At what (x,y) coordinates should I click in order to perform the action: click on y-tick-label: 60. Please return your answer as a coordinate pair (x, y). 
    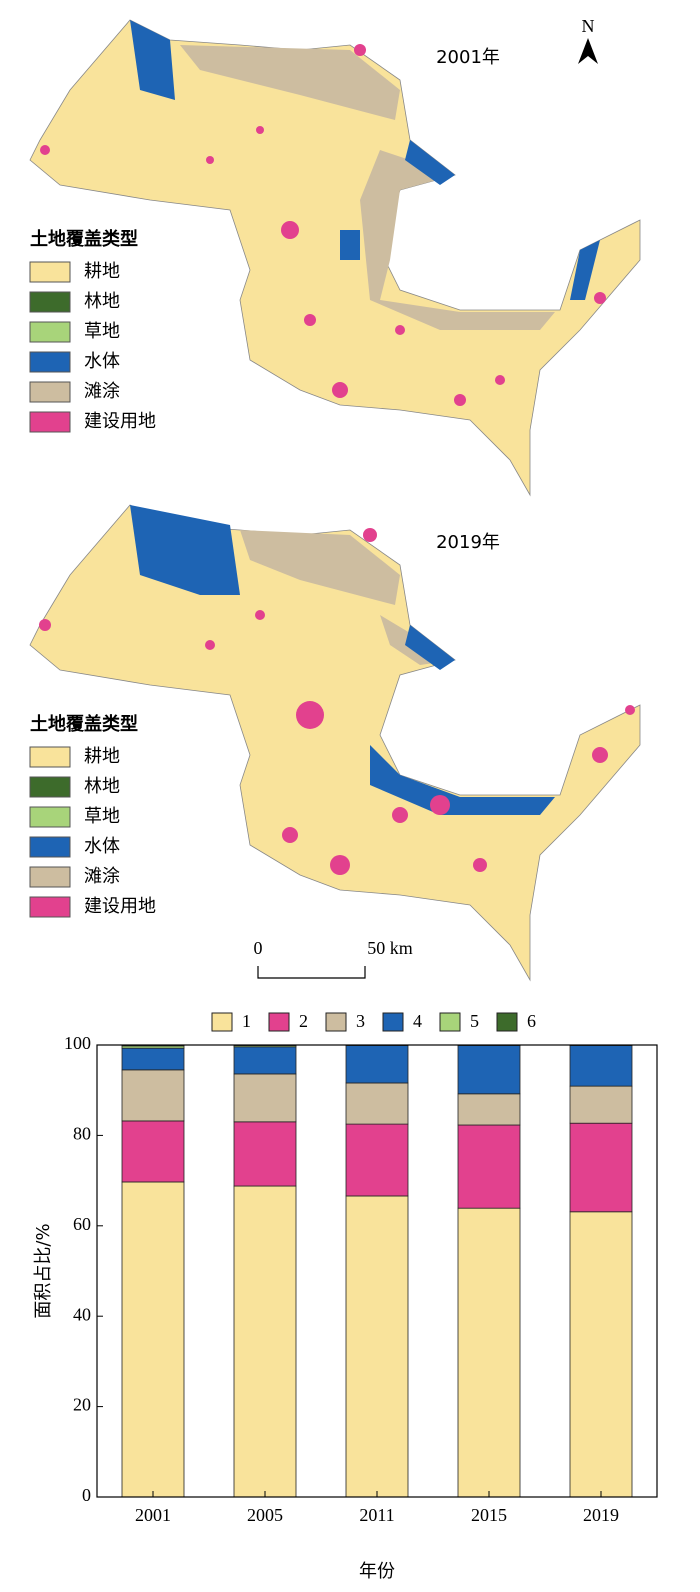
    Looking at the image, I should click on (82, 1224).